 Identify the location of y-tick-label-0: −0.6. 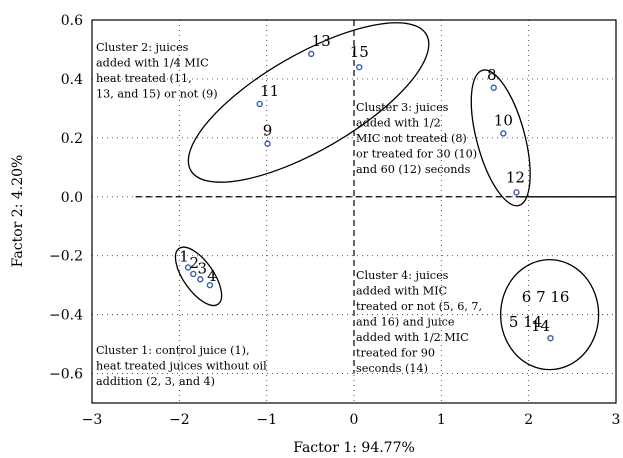
(66, 375).